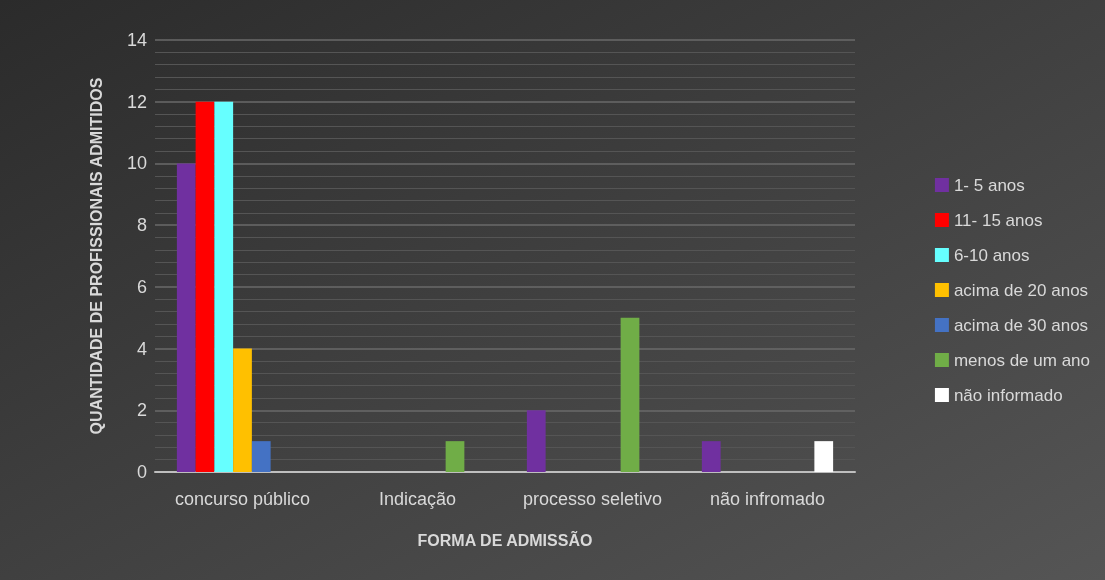 Image resolution: width=1105 pixels, height=580 pixels. What do you see at coordinates (1021, 325) in the screenshot?
I see `legend-label: acima de 30 anos` at bounding box center [1021, 325].